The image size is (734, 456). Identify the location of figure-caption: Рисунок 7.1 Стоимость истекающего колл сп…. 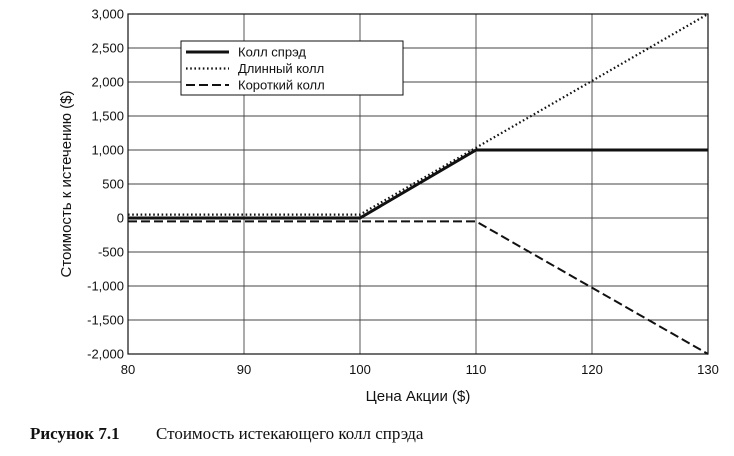
(226, 434).